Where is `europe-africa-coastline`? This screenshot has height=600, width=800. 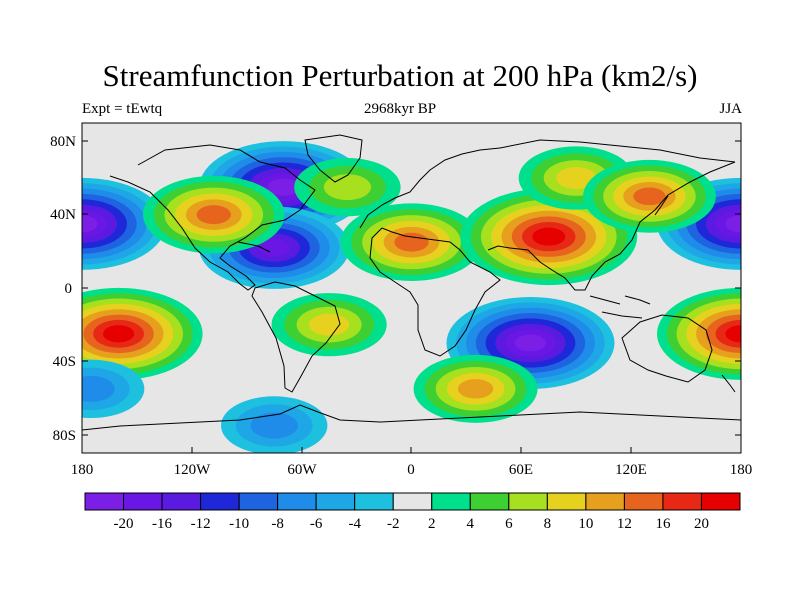
europe-africa-coastline is located at coordinates (430, 252).